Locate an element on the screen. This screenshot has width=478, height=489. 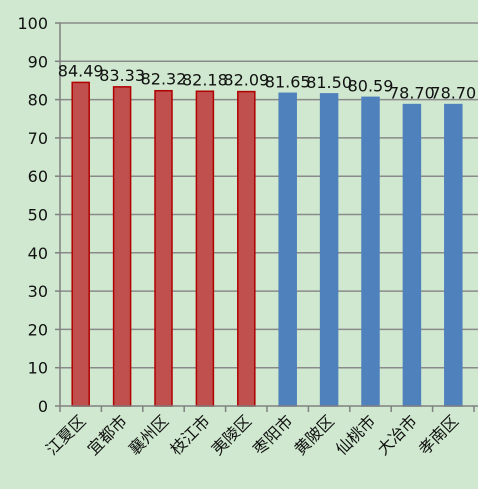
x-tick-label: 仙桃市 is located at coordinates (355, 434).